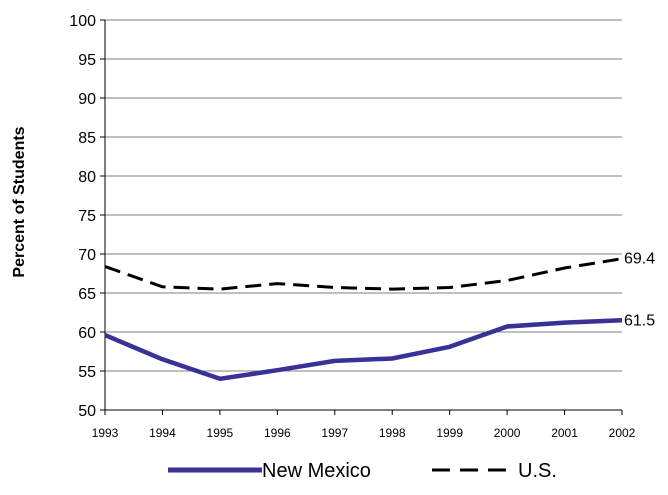 Image resolution: width=668 pixels, height=495 pixels. Describe the element at coordinates (87, 138) in the screenshot. I see `y-tick-label: 85` at that location.